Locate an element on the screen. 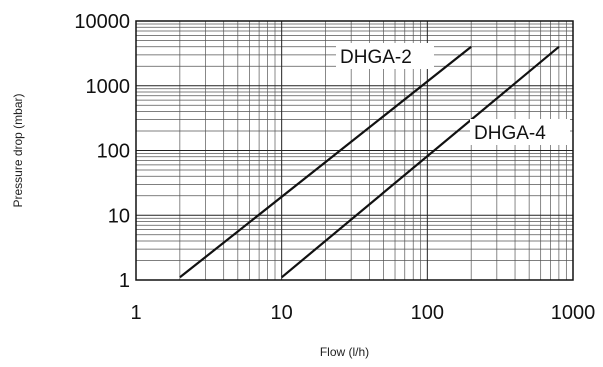  y-tick-labels: 1 10 100 1000 10000 is located at coordinates (102, 151).